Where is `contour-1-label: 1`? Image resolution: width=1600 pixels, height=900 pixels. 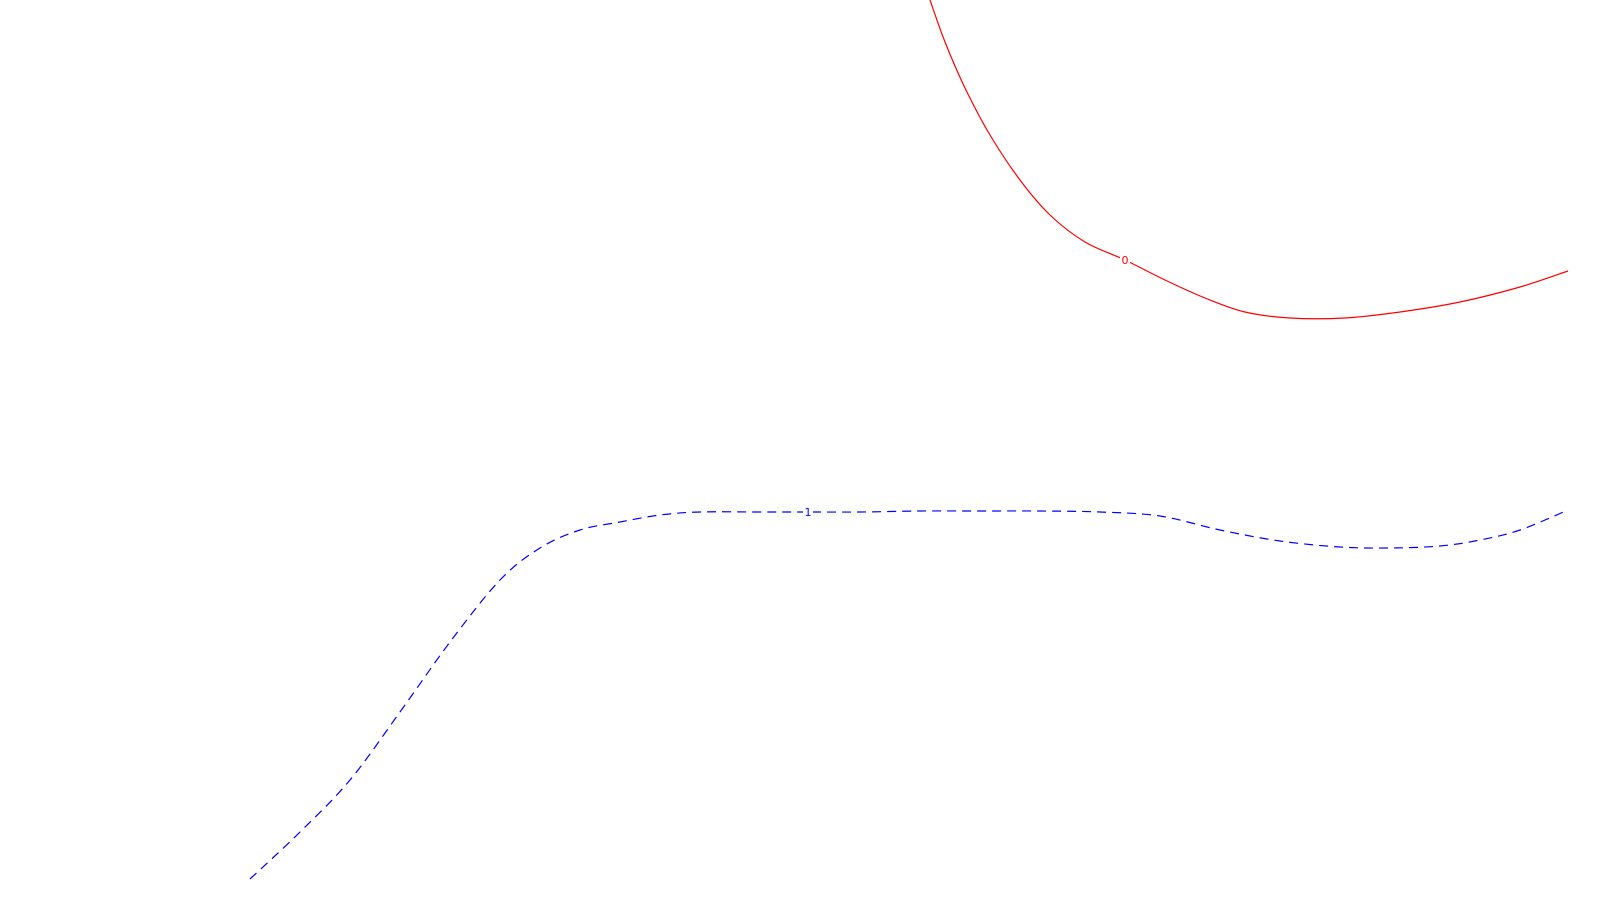
contour-1-label: 1 is located at coordinates (808, 512).